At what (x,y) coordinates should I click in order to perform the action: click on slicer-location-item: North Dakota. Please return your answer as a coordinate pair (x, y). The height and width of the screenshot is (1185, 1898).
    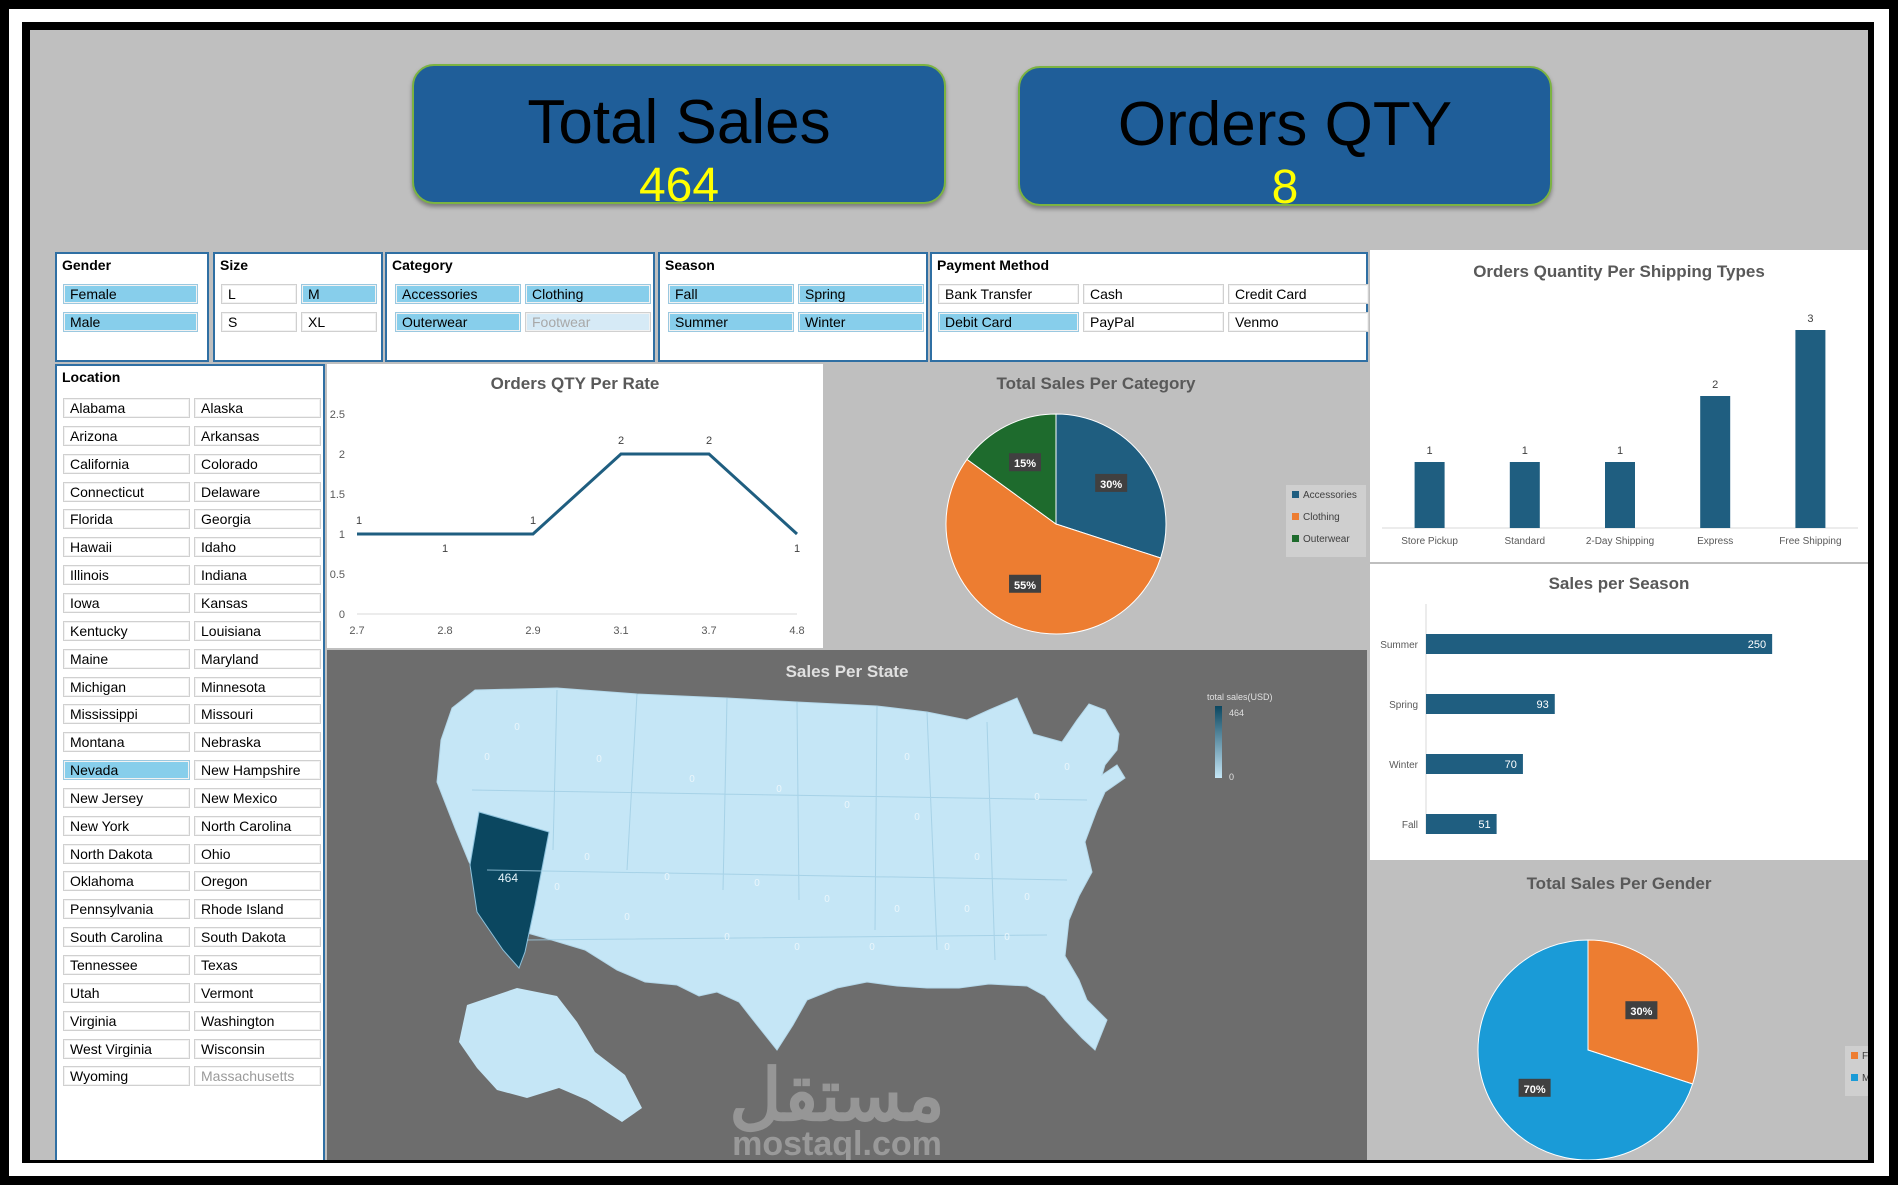
    Looking at the image, I should click on (126, 853).